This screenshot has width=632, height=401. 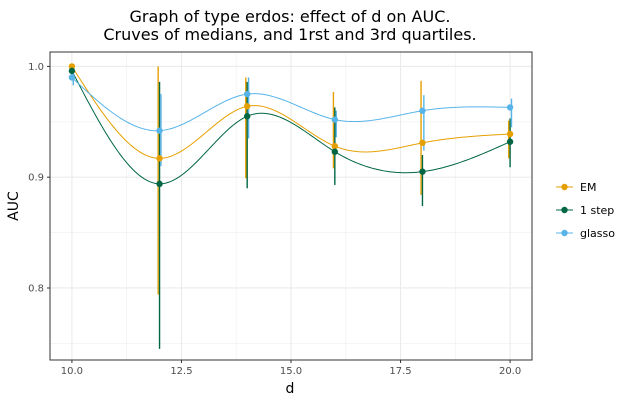 I want to click on x-tick-label: 12.5, so click(x=181, y=371).